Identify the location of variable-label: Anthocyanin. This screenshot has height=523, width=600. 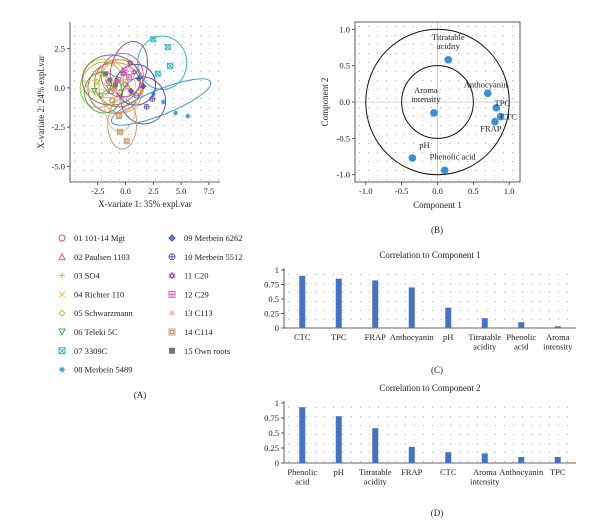
(486, 84).